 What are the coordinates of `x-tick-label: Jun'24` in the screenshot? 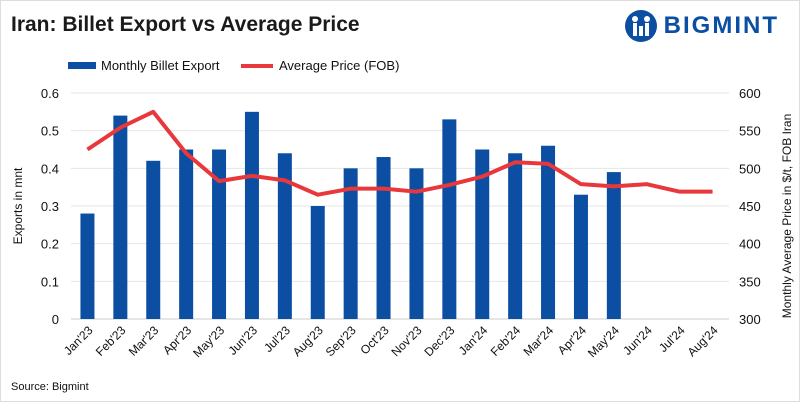 It's located at (637, 340).